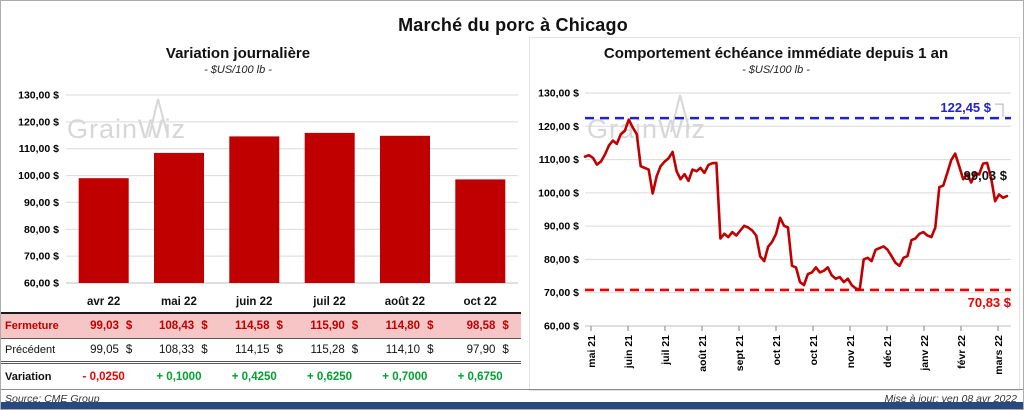 Image resolution: width=1024 pixels, height=410 pixels. I want to click on price-number: 114,58, so click(252, 326).